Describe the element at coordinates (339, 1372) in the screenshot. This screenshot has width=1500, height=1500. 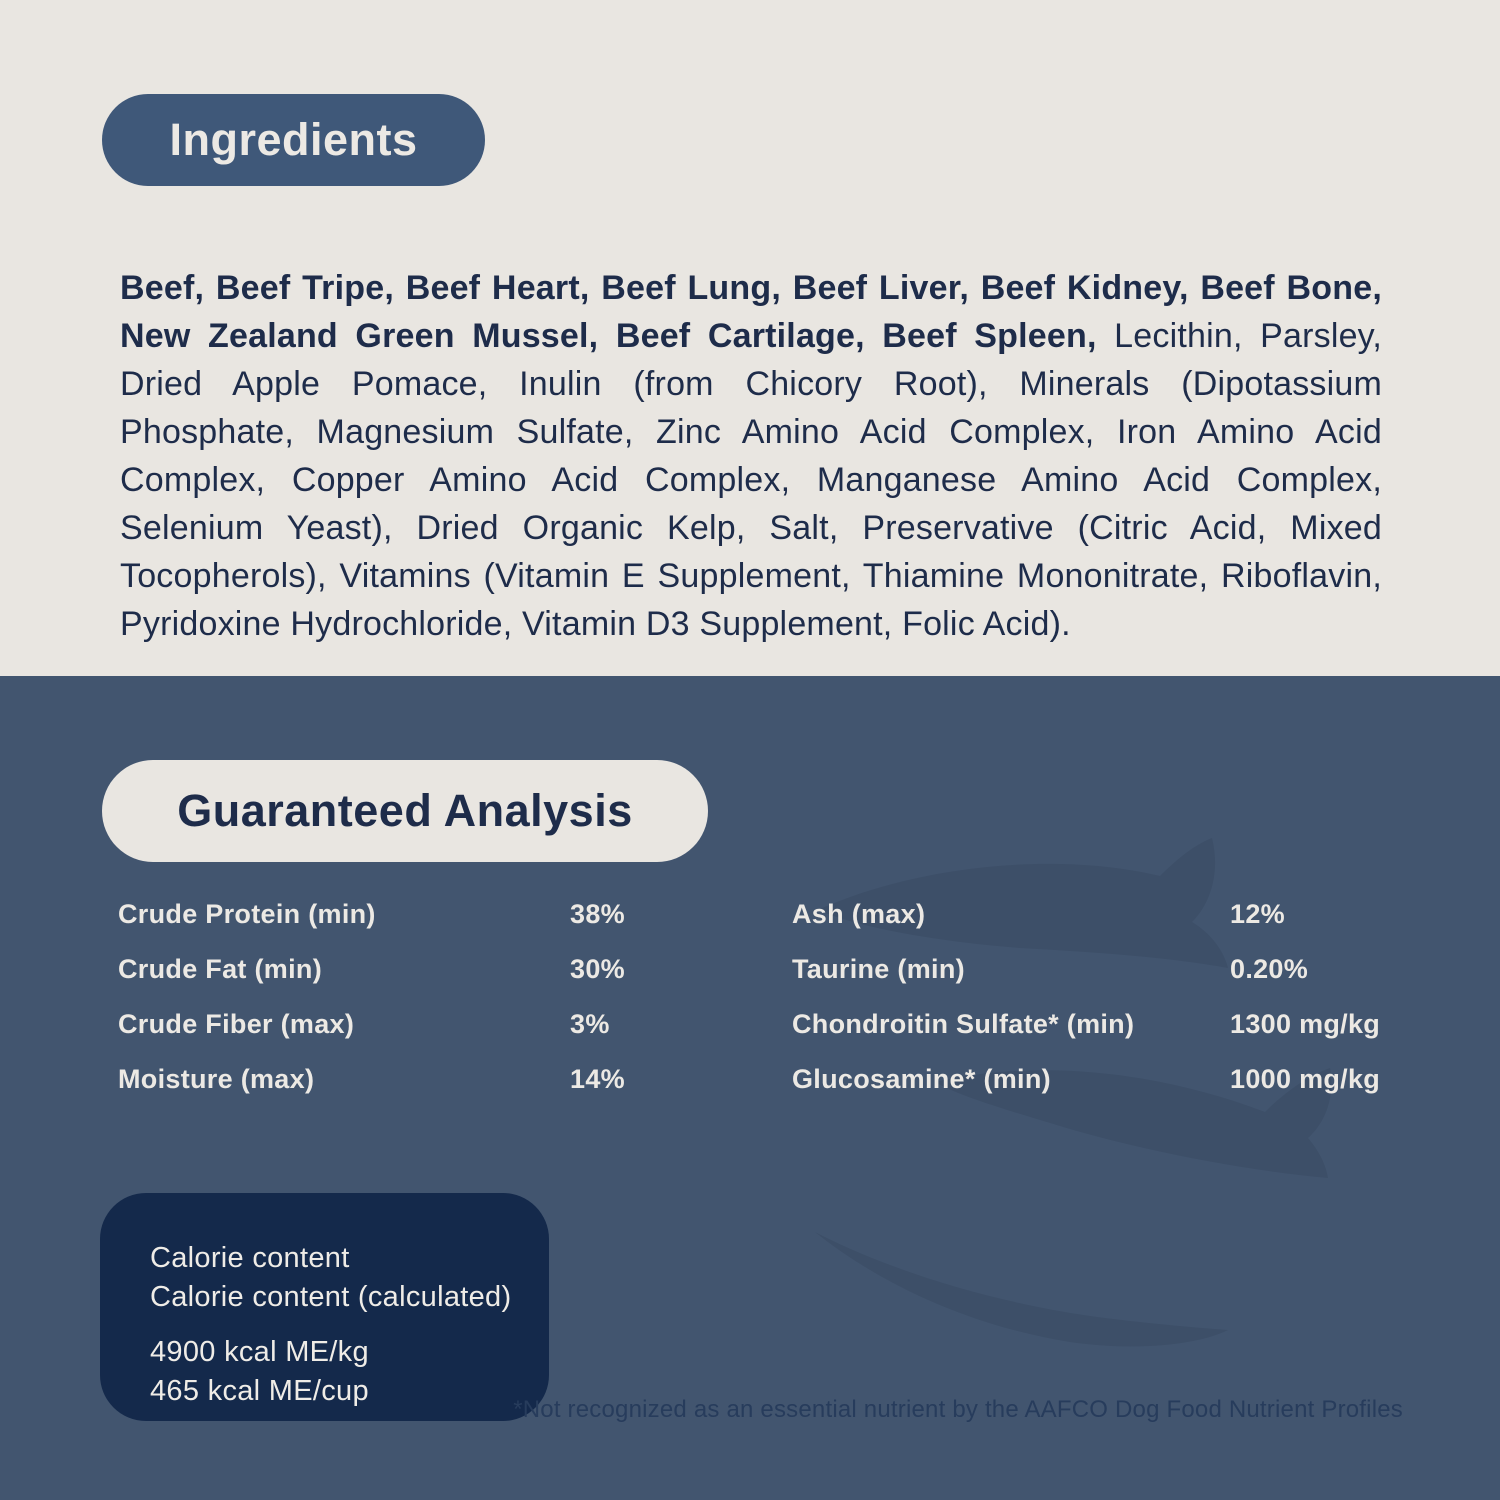
I see `calorie-values: 4900 kcal ME/kg 465 kcal ME/cup` at that location.